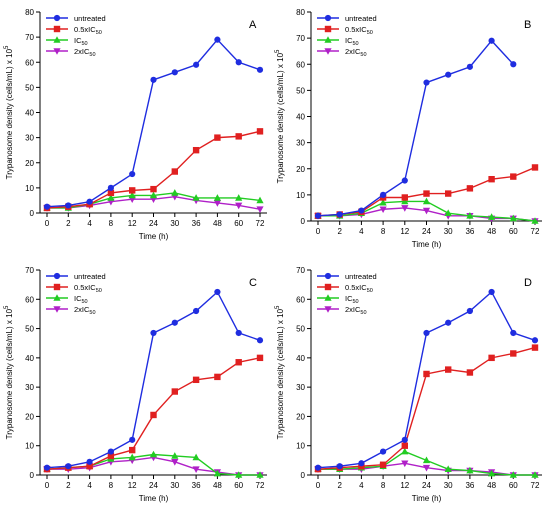 The image size is (550, 519). Describe the element at coordinates (32, 475) in the screenshot. I see `y-tick-label: 0` at that location.